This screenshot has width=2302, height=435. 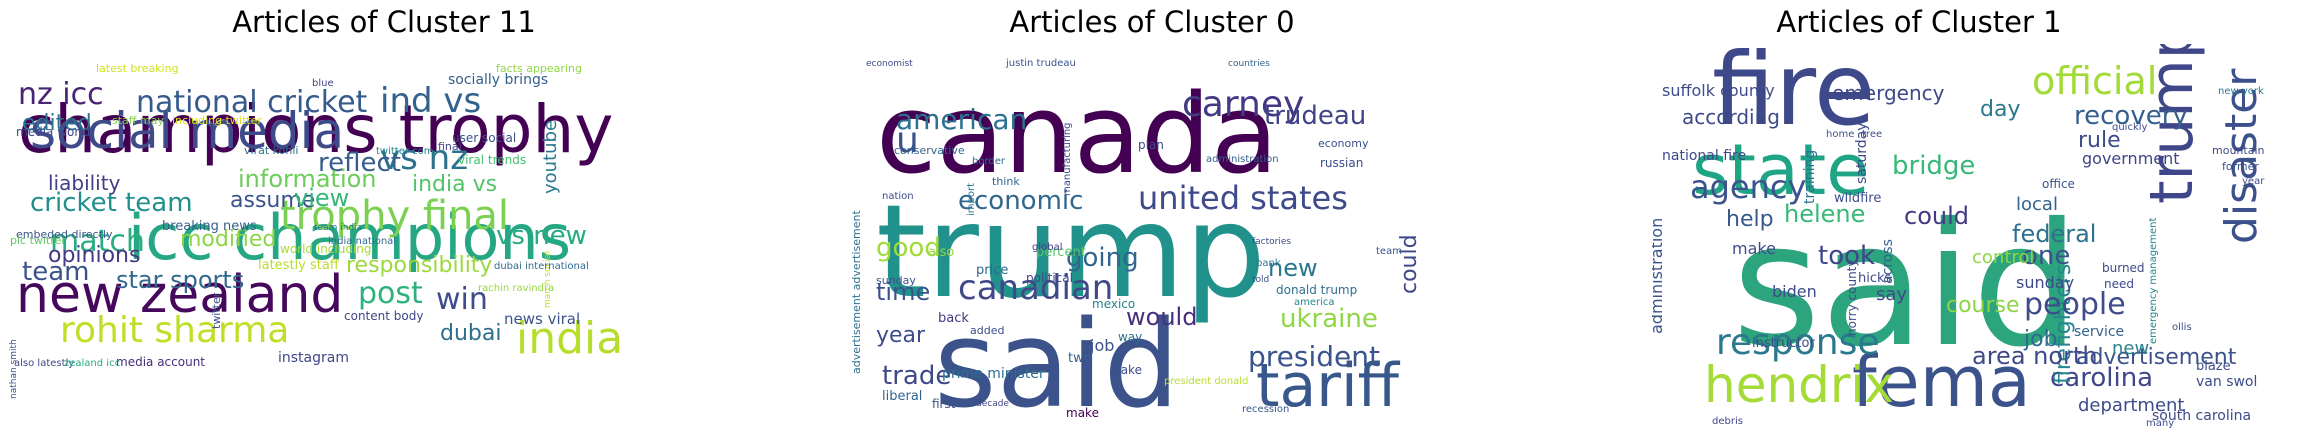 What do you see at coordinates (359, 163) in the screenshot?
I see `word-reflect: reflect` at bounding box center [359, 163].